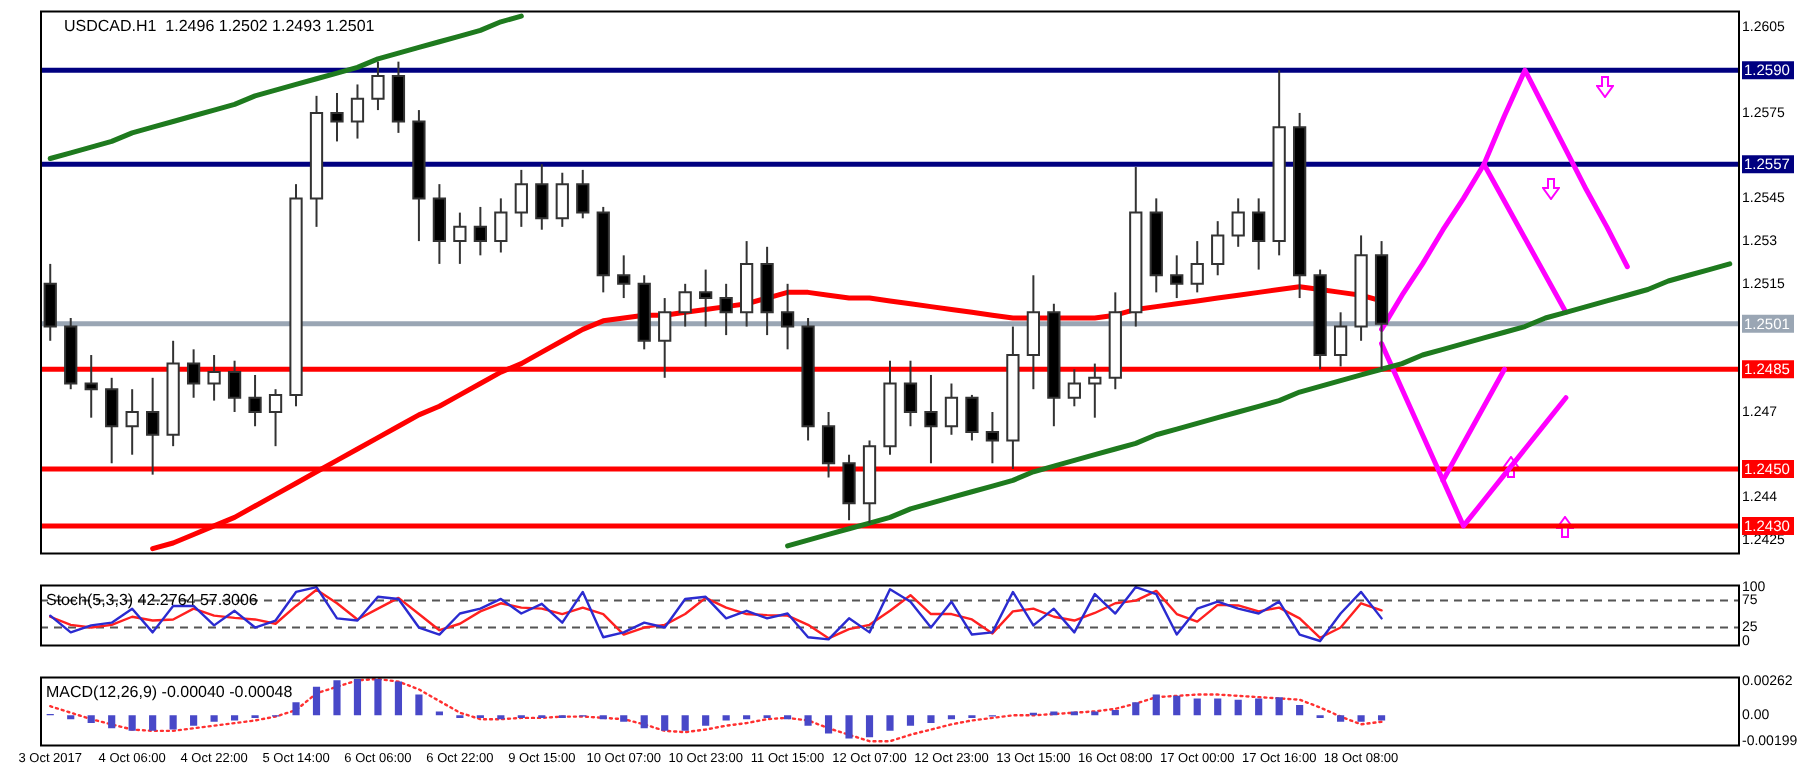 This screenshot has width=1800, height=774. Describe the element at coordinates (152, 599) in the screenshot. I see `chart-title: Stoch(5,3,3) 42.2764 57.3006` at that location.